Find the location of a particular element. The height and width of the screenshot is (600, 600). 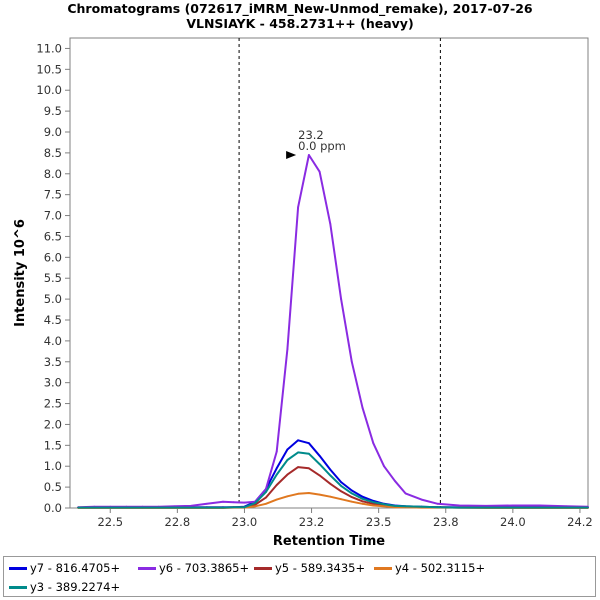

y-tick-label: 0.5 is located at coordinates (53, 487).